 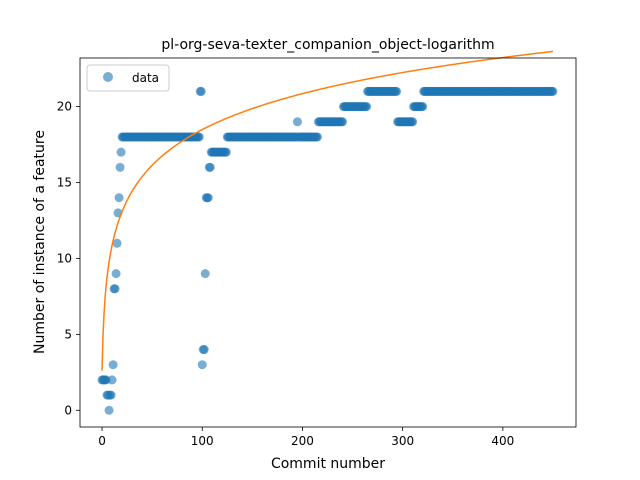 I want to click on y-tick-label: 5, so click(x=68, y=334).